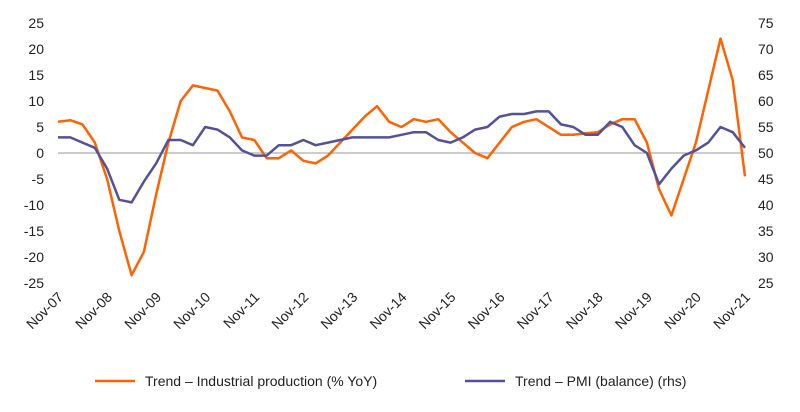  I want to click on x-tick-label: Nov-08, so click(93, 310).